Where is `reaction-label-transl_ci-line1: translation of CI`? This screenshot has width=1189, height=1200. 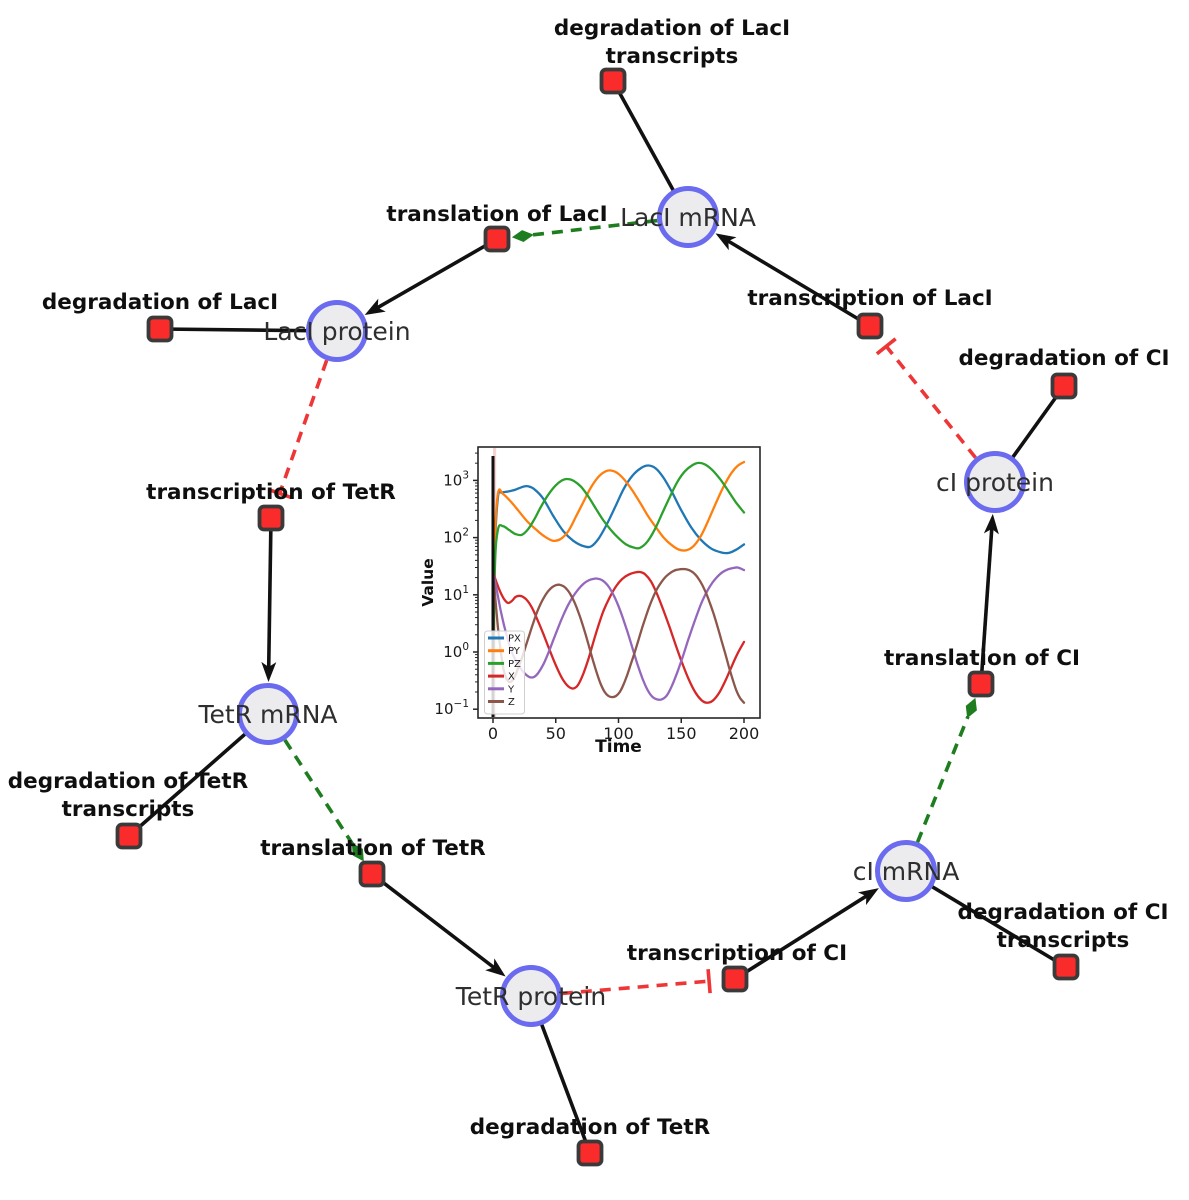 reaction-label-transl_ci-line1: translation of CI is located at coordinates (982, 658).